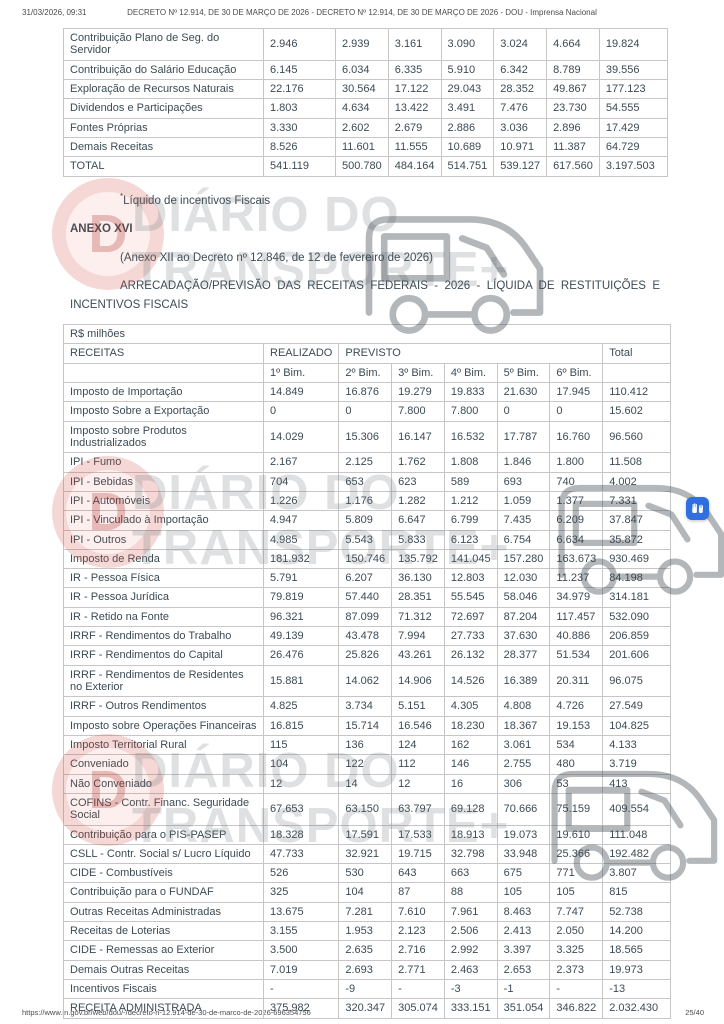 This screenshot has width=724, height=1024. What do you see at coordinates (418, 681) in the screenshot?
I see `value-cell: 14.906` at bounding box center [418, 681].